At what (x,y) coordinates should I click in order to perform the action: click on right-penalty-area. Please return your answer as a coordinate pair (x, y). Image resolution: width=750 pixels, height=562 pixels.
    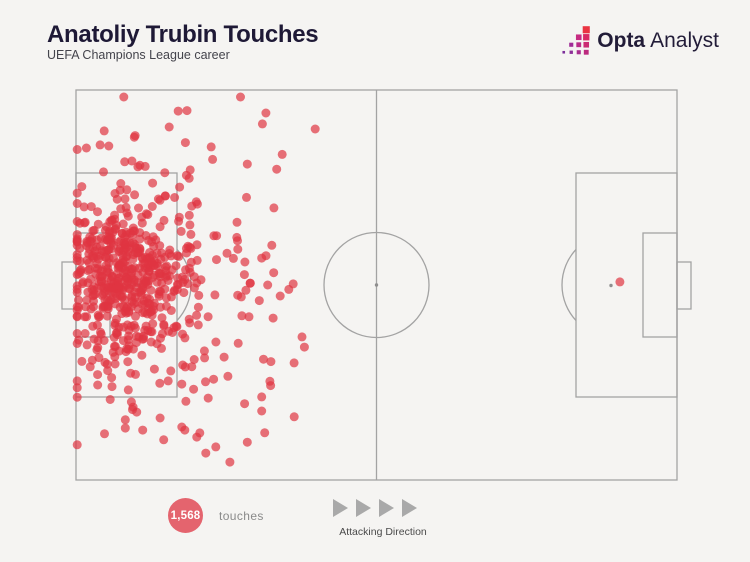
    Looking at the image, I should click on (626, 285).